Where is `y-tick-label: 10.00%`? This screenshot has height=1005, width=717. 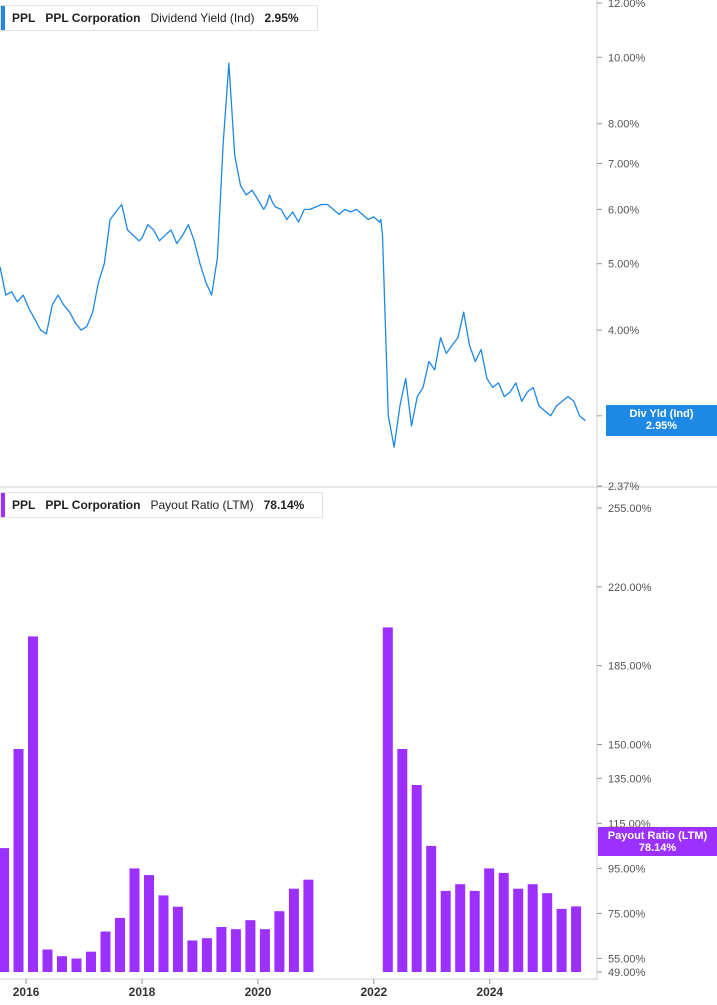
y-tick-label: 10.00% is located at coordinates (627, 58).